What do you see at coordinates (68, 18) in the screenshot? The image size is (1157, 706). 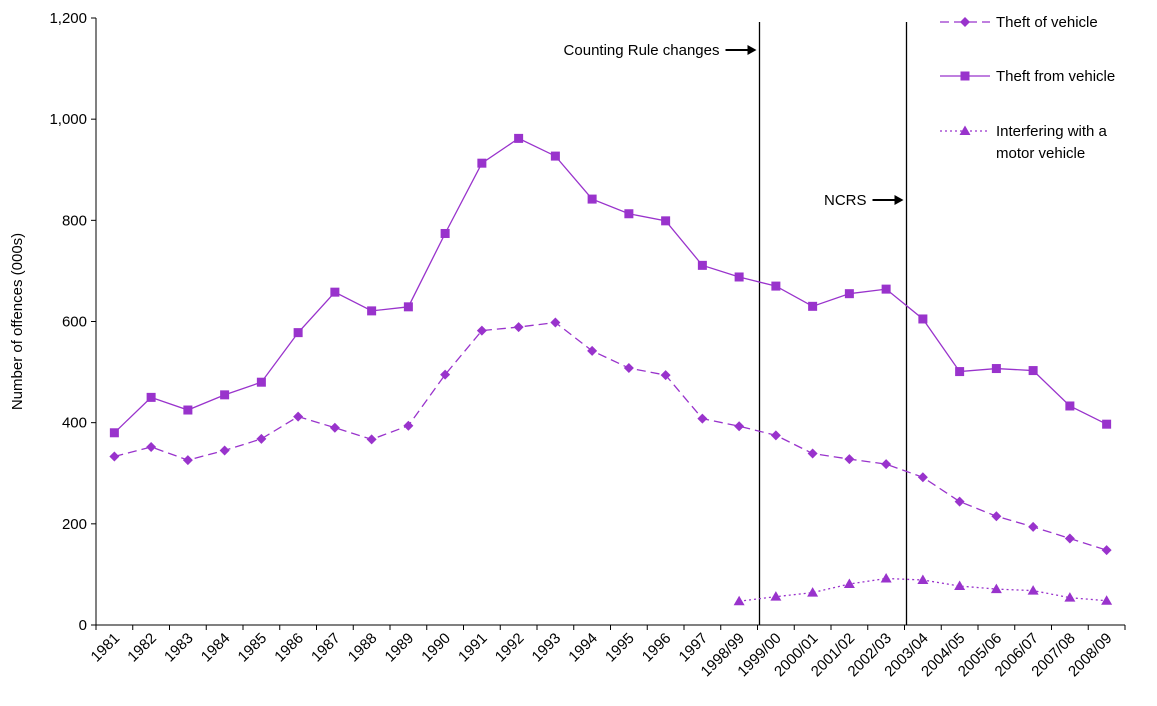 I see `y-tick-label: 1,200` at bounding box center [68, 18].